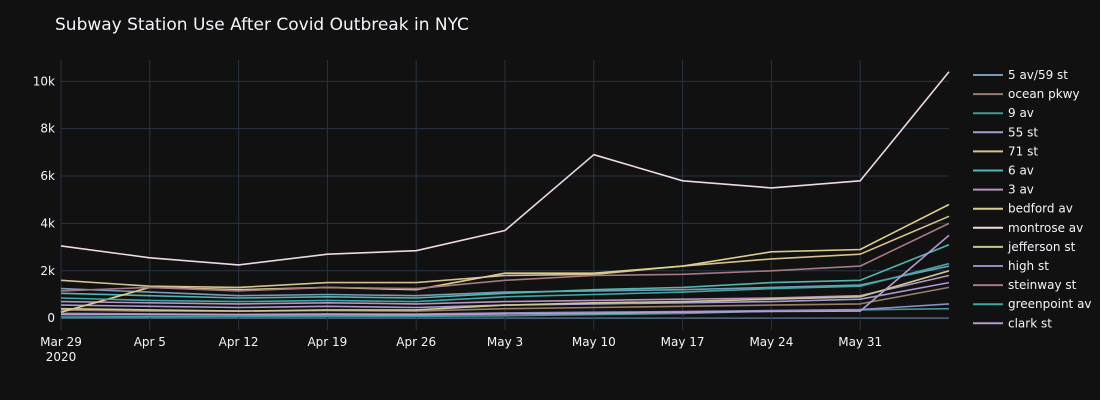  I want to click on x-tick-label: May 31, so click(860, 342).